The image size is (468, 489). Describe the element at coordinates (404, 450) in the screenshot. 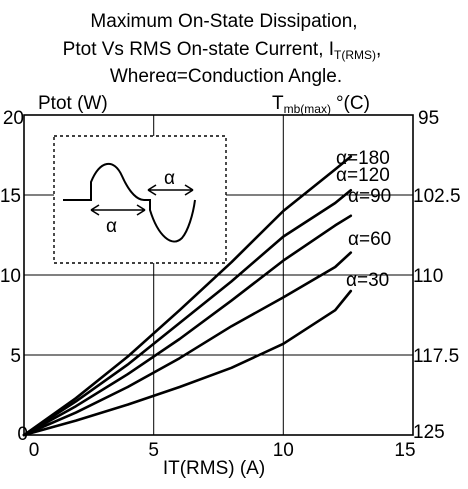

I see `x-tick-label-15: 15` at that location.